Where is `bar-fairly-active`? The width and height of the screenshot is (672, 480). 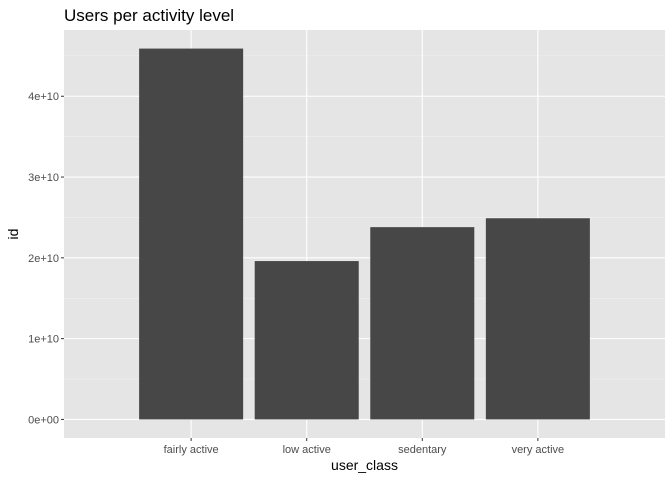
bar-fairly-active is located at coordinates (191, 234).